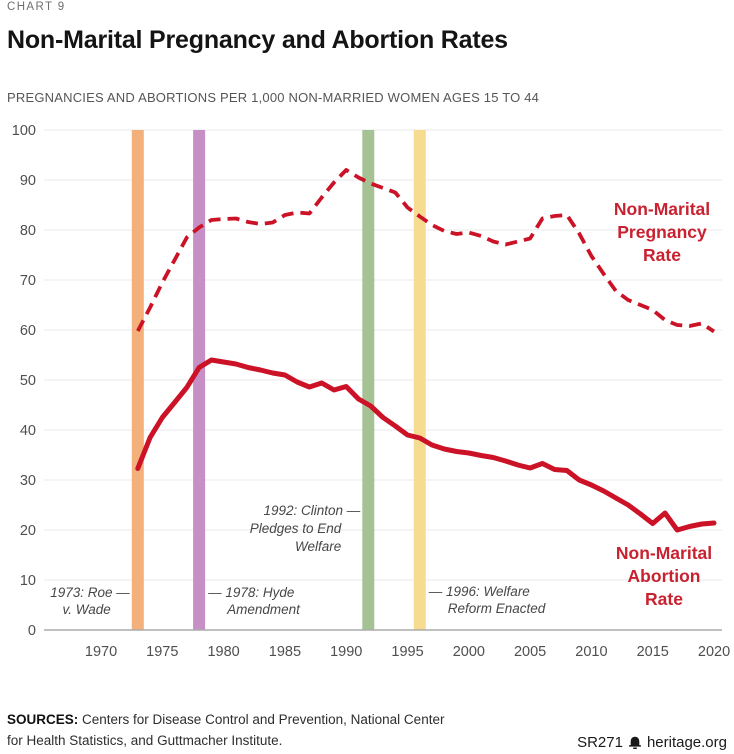 Image resolution: width=734 pixels, height=754 pixels. I want to click on report-id: SR271, so click(600, 742).